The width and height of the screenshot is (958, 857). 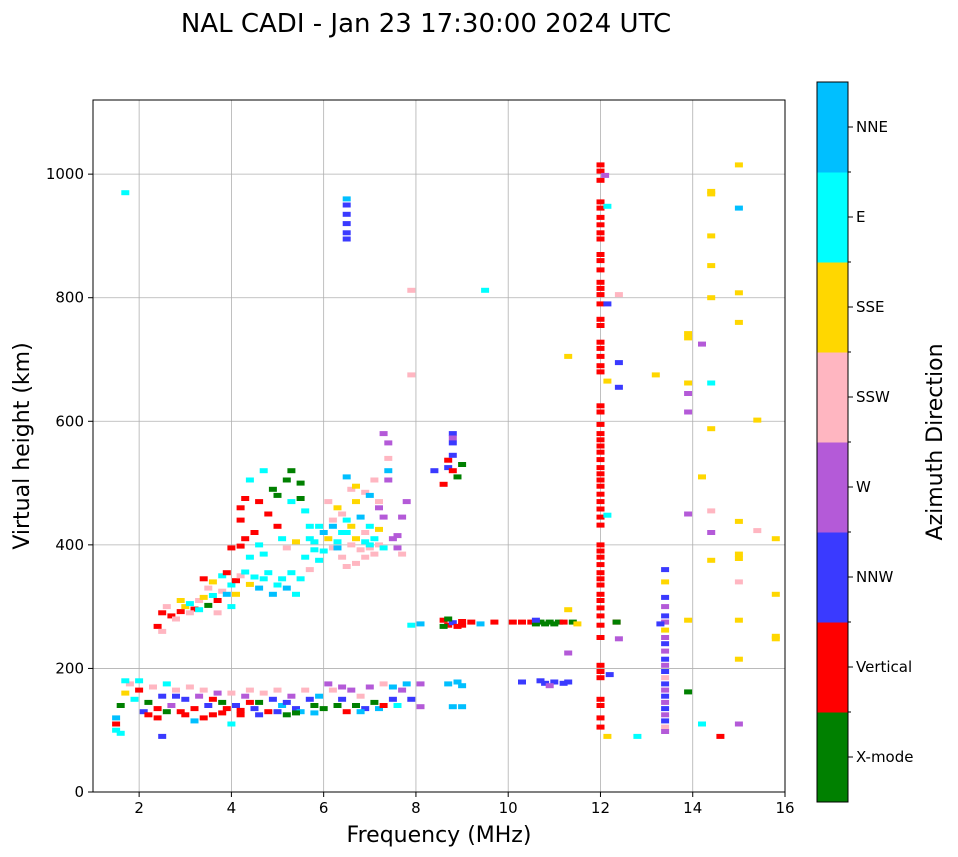 I want to click on y-axis: 0 200 400 600 800 1000, so click(x=69, y=483).